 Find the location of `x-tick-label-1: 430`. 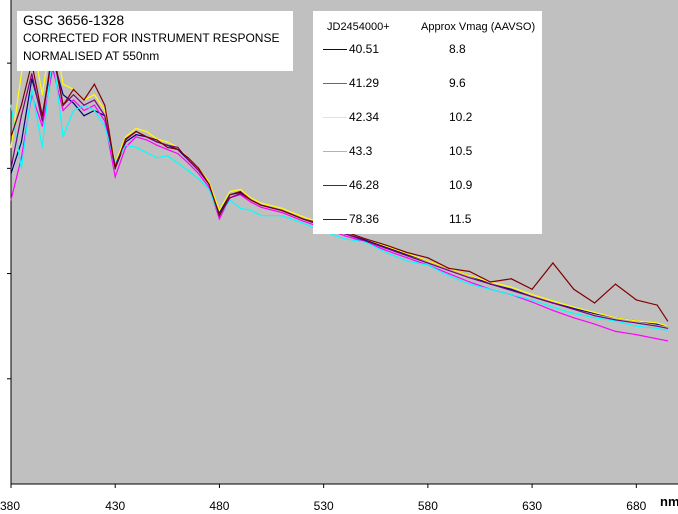

x-tick-label-1: 430 is located at coordinates (115, 506).